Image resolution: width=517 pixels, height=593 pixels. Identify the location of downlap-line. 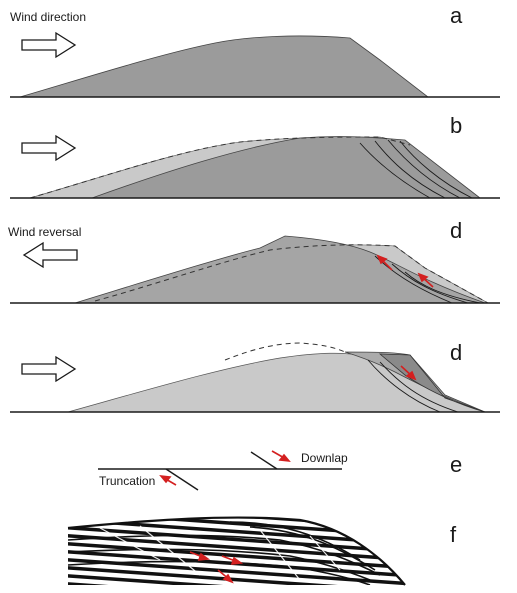
(264, 460).